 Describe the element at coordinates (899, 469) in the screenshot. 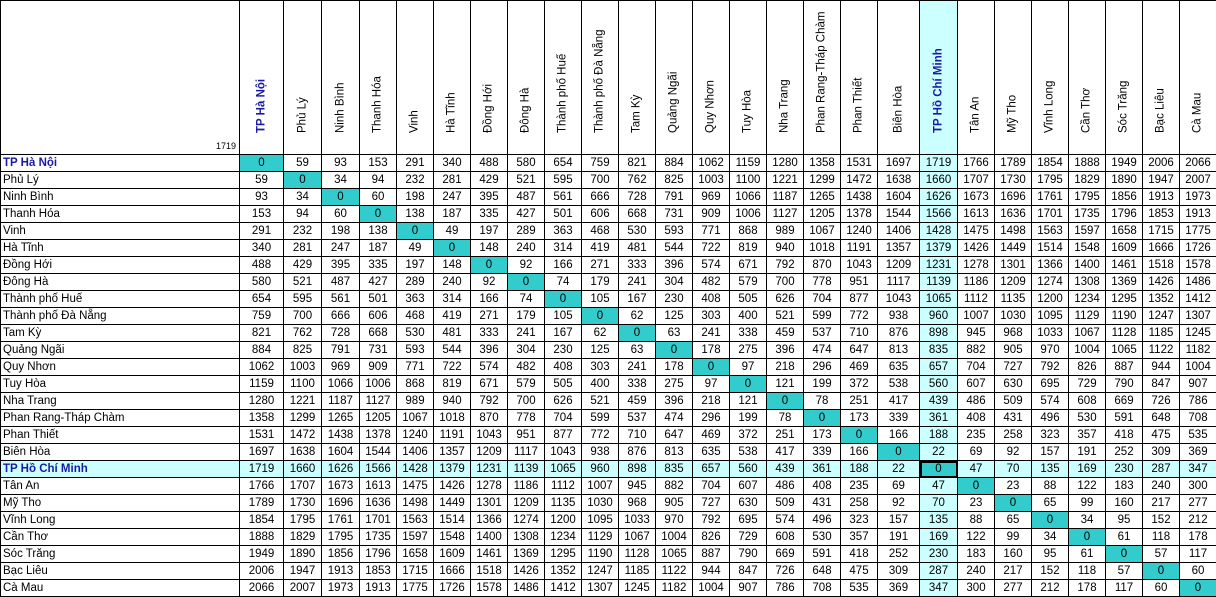

I see `distance-cell: 22` at that location.